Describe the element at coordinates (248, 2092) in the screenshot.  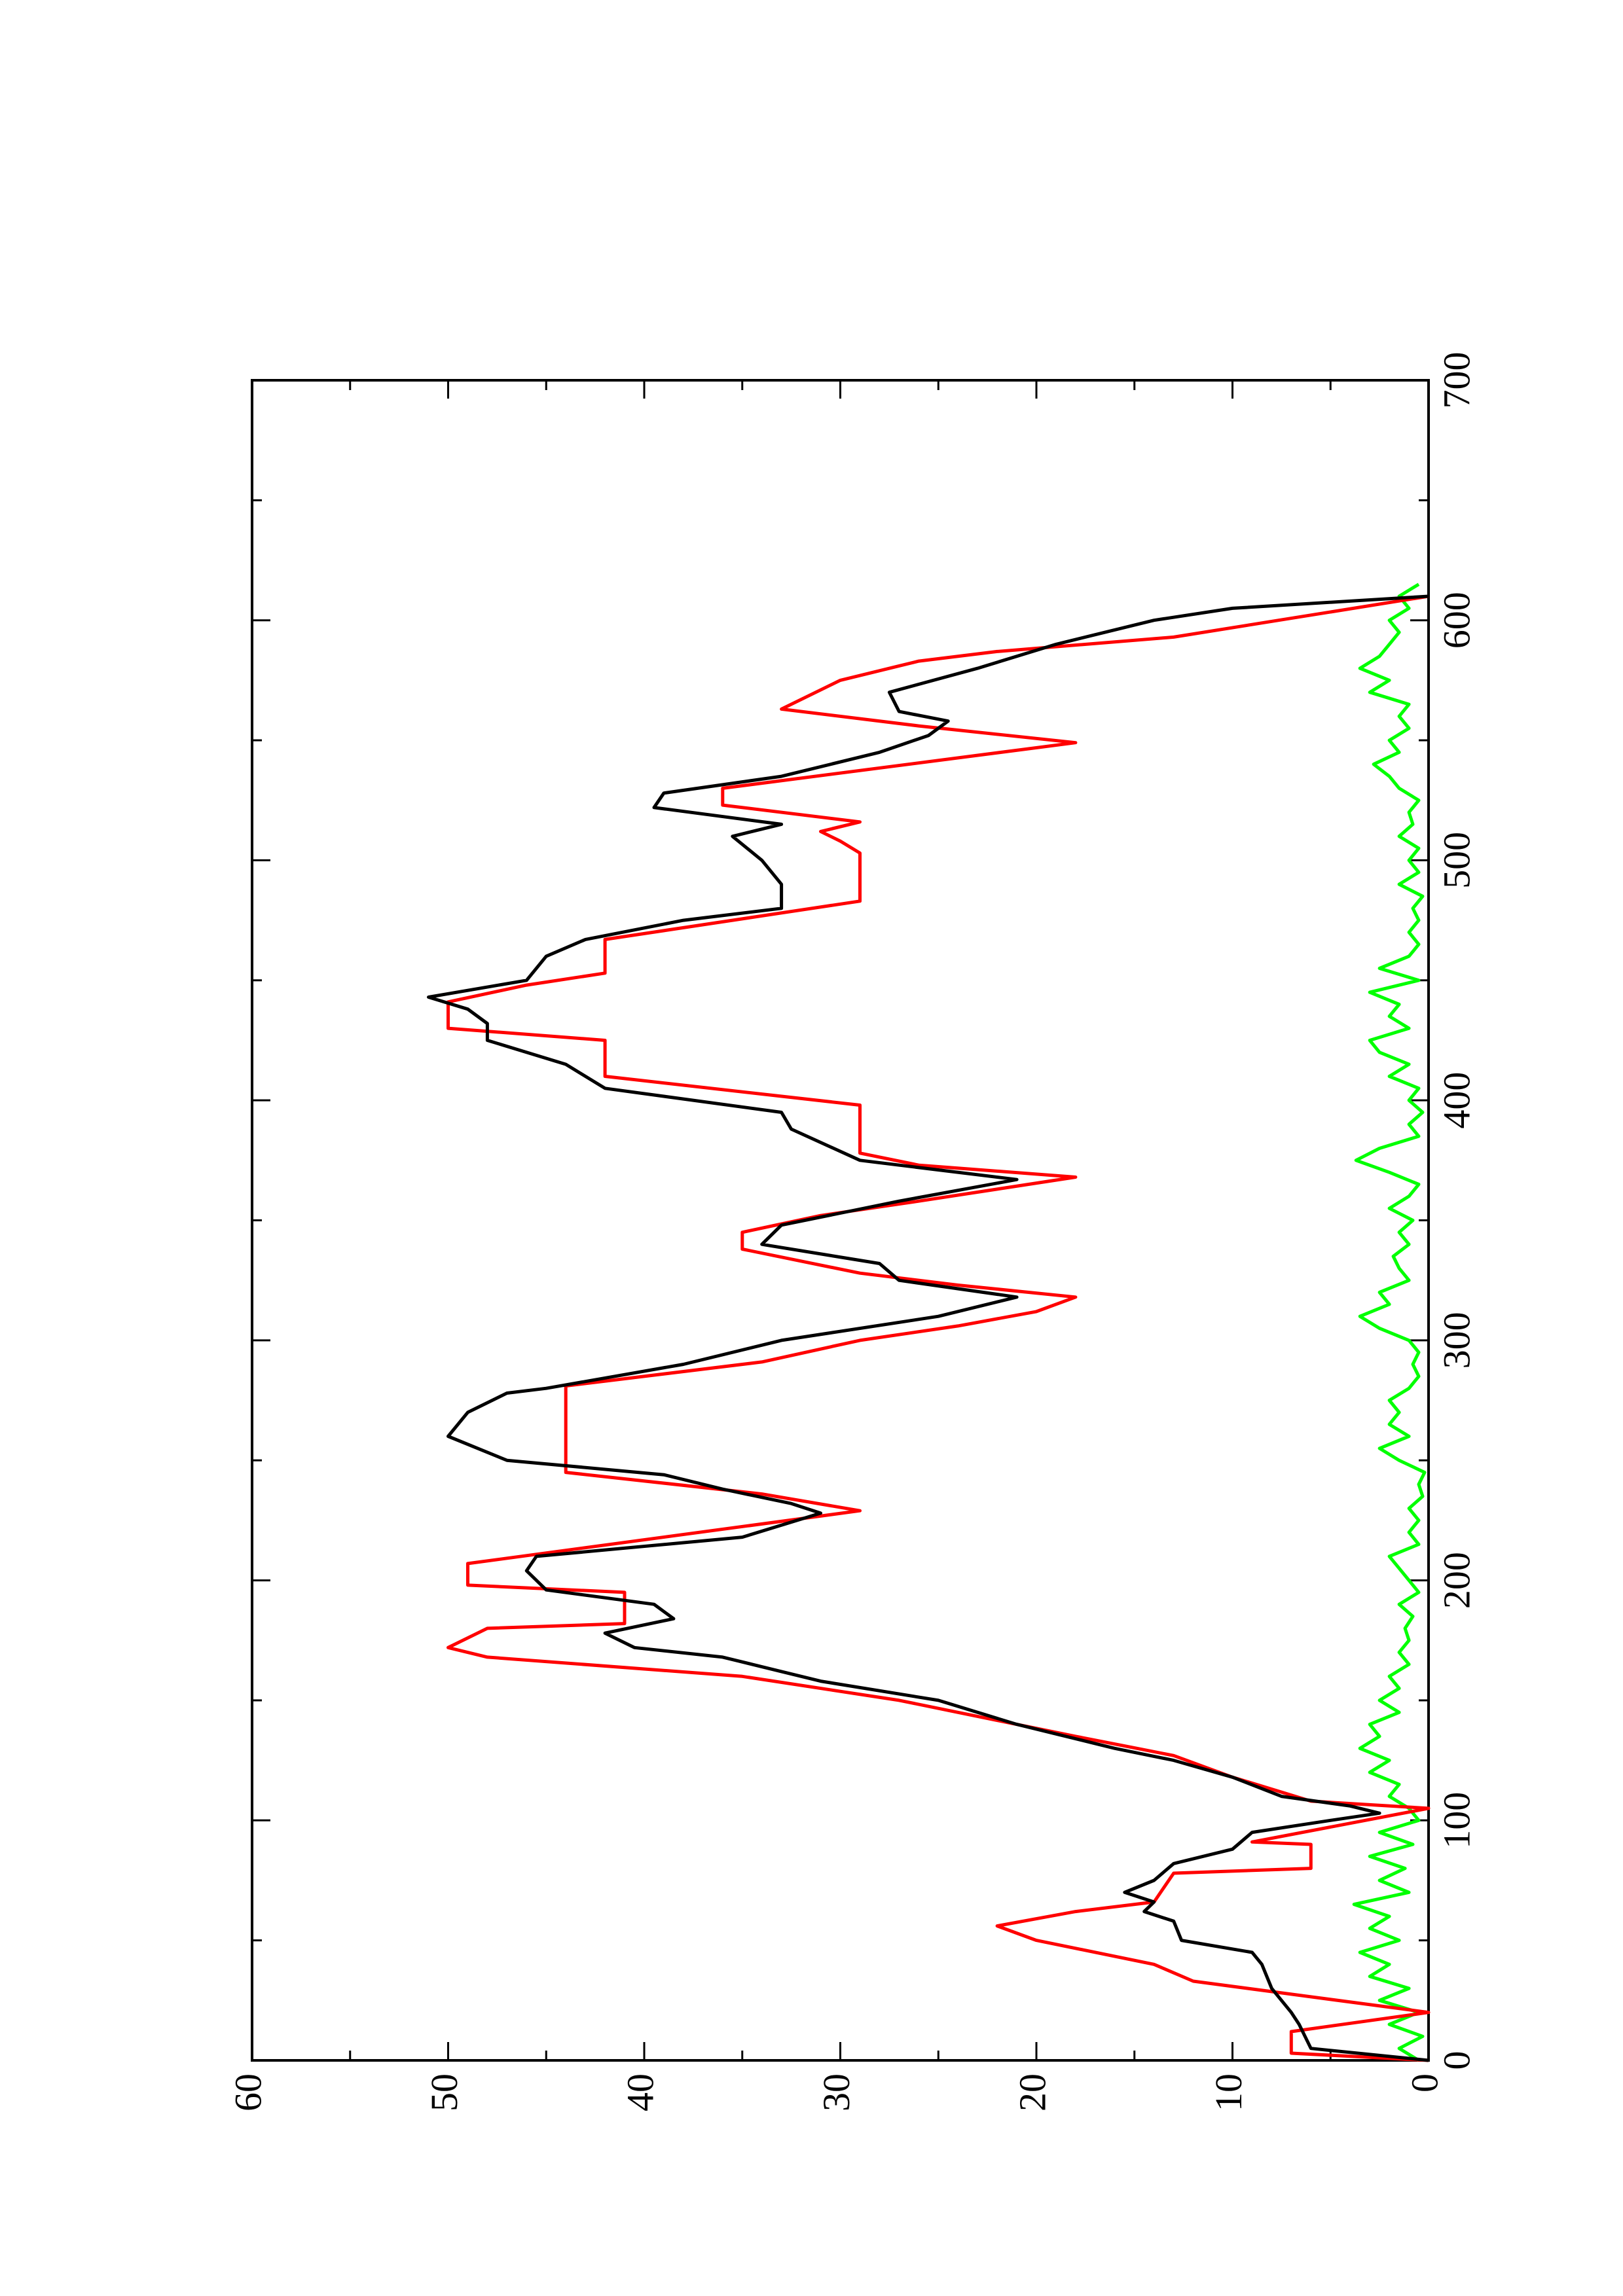
I see `y-tick-label: 60` at that location.